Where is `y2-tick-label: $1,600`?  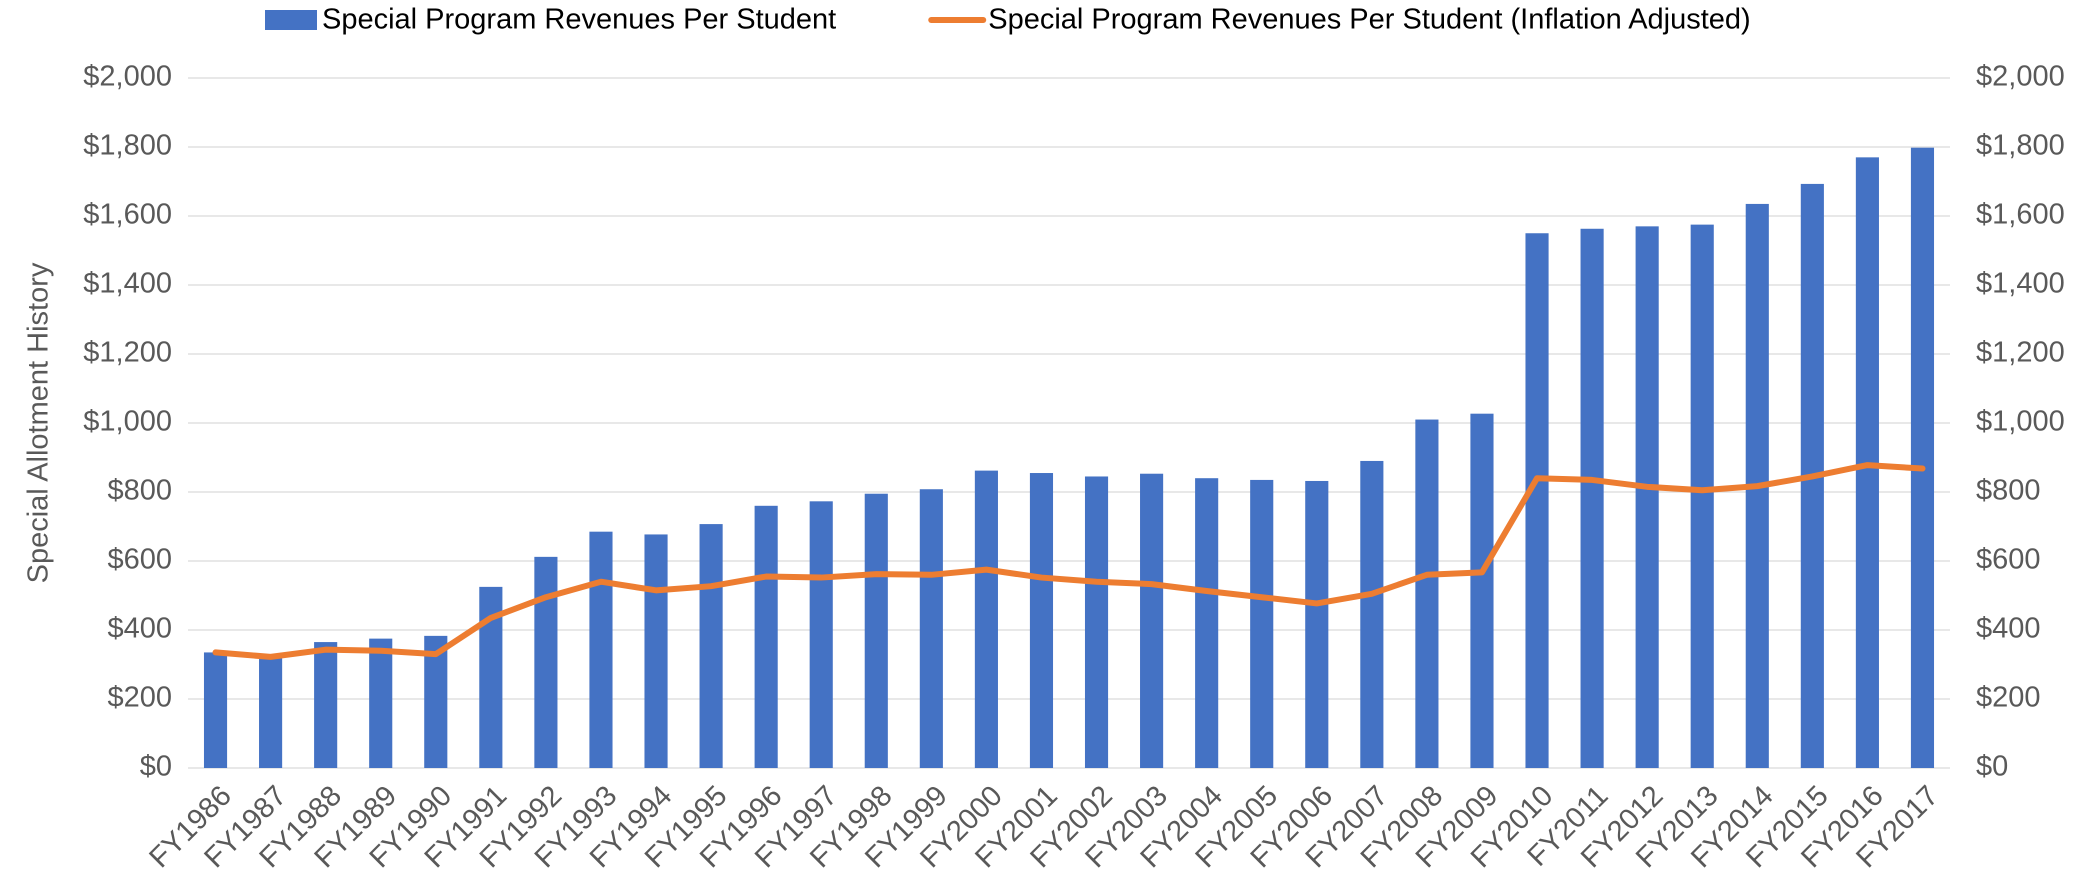 y2-tick-label: $1,600 is located at coordinates (2020, 215).